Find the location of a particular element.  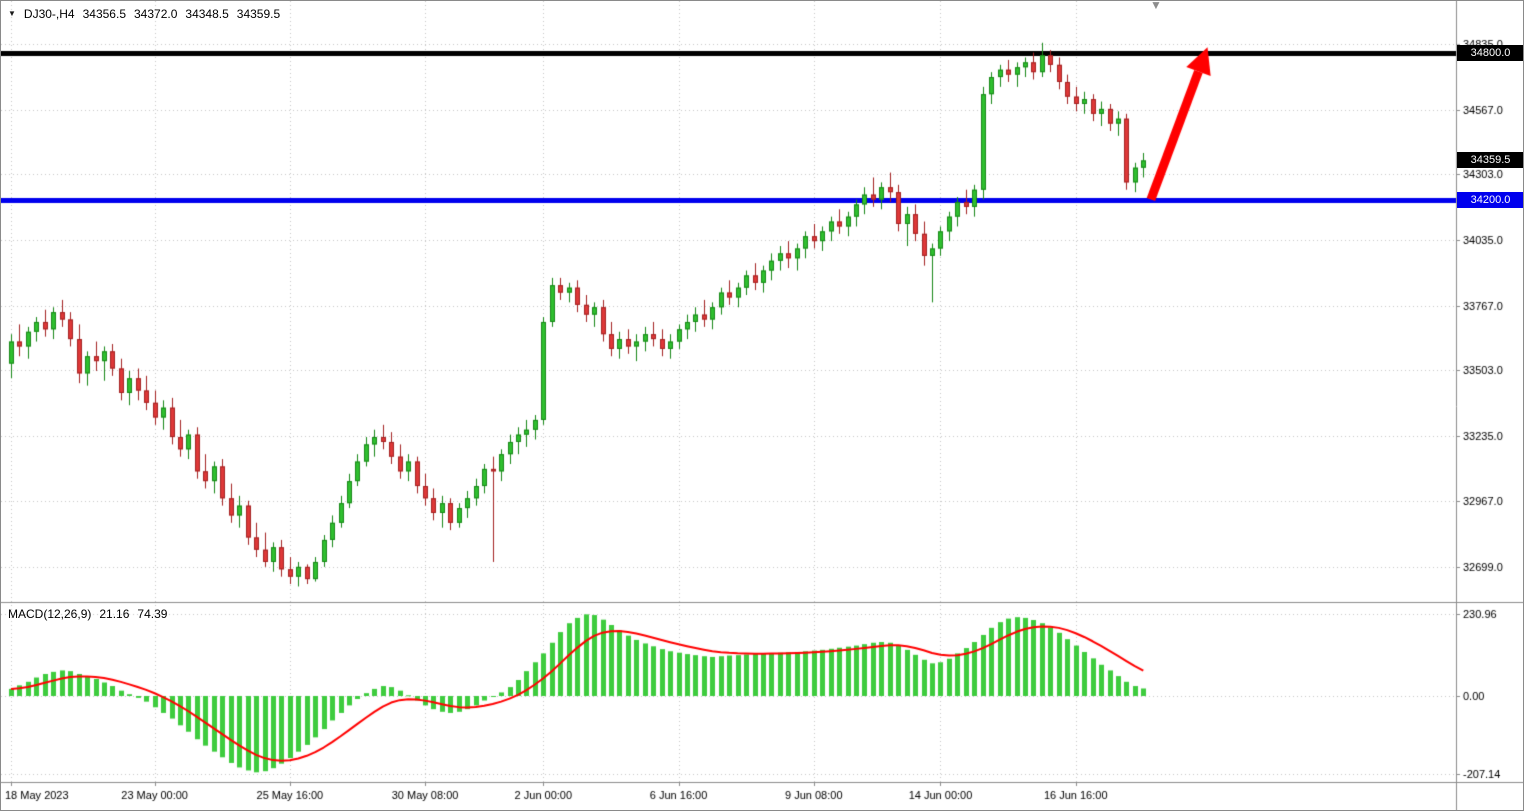

support-price-tag: 34200.0 is located at coordinates (1490, 200).